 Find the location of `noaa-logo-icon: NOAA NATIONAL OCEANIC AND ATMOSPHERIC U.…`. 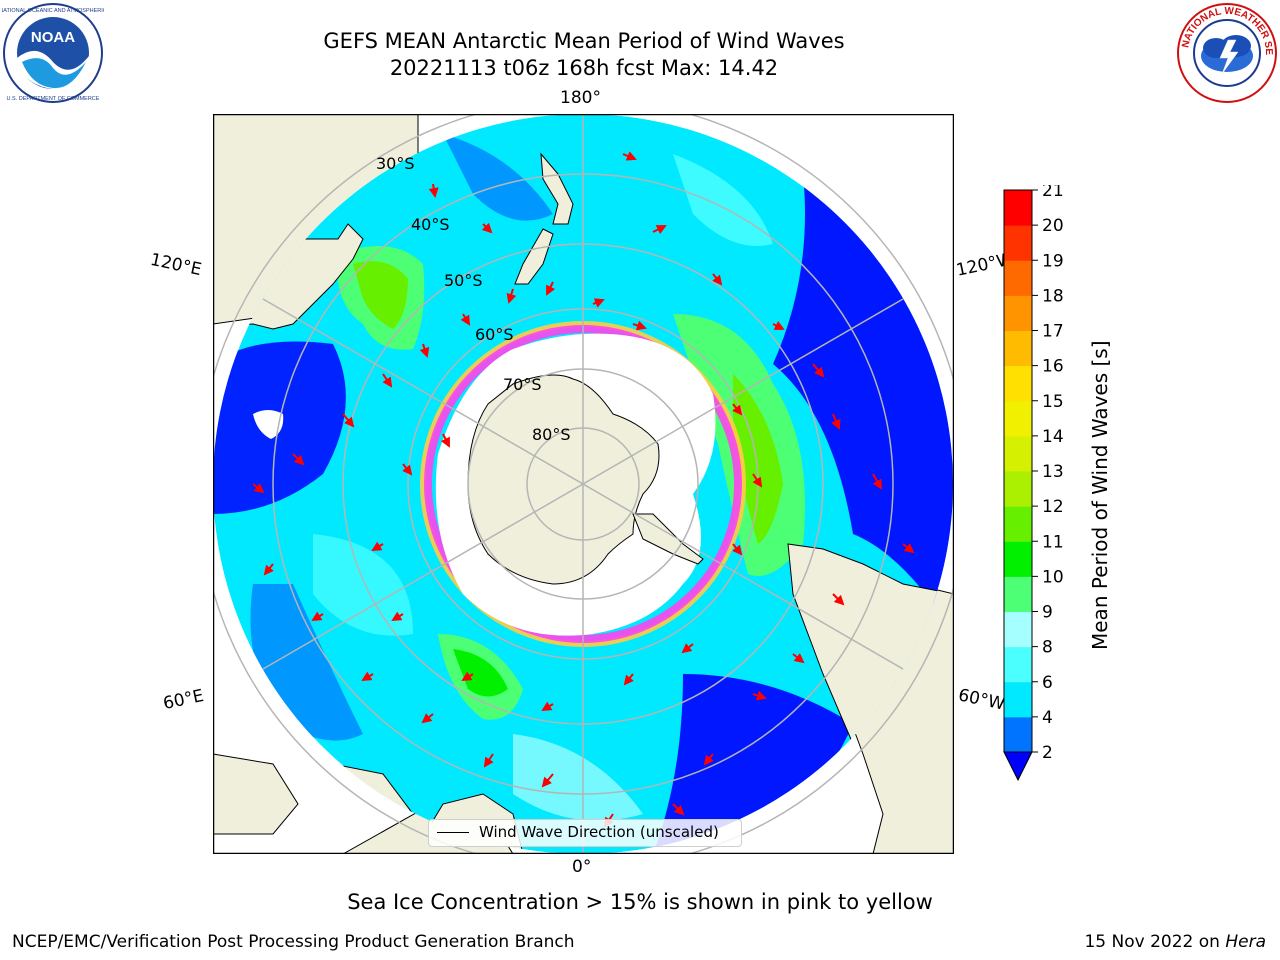

noaa-logo-icon: NOAA NATIONAL OCEANIC AND ATMOSPHERIC U.… is located at coordinates (53, 53).